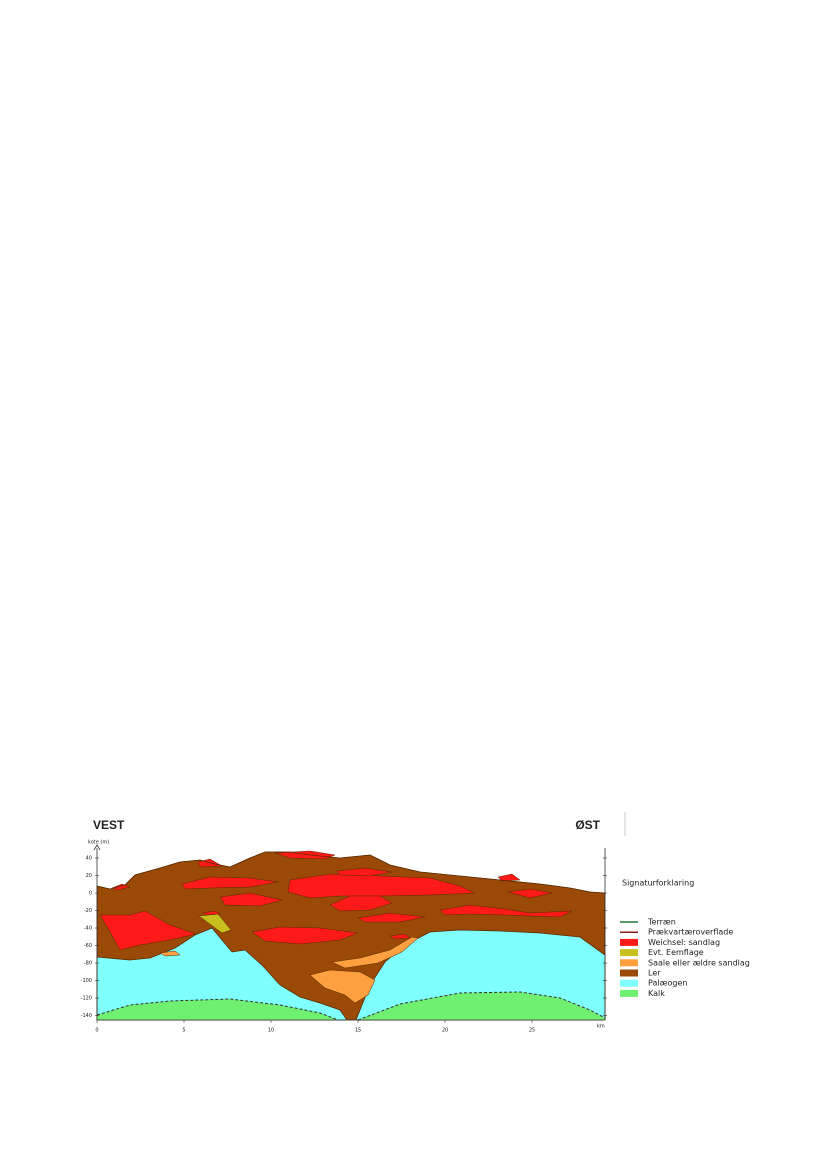 This screenshot has width=827, height=1169. I want to click on weichsel, so click(336, 900).